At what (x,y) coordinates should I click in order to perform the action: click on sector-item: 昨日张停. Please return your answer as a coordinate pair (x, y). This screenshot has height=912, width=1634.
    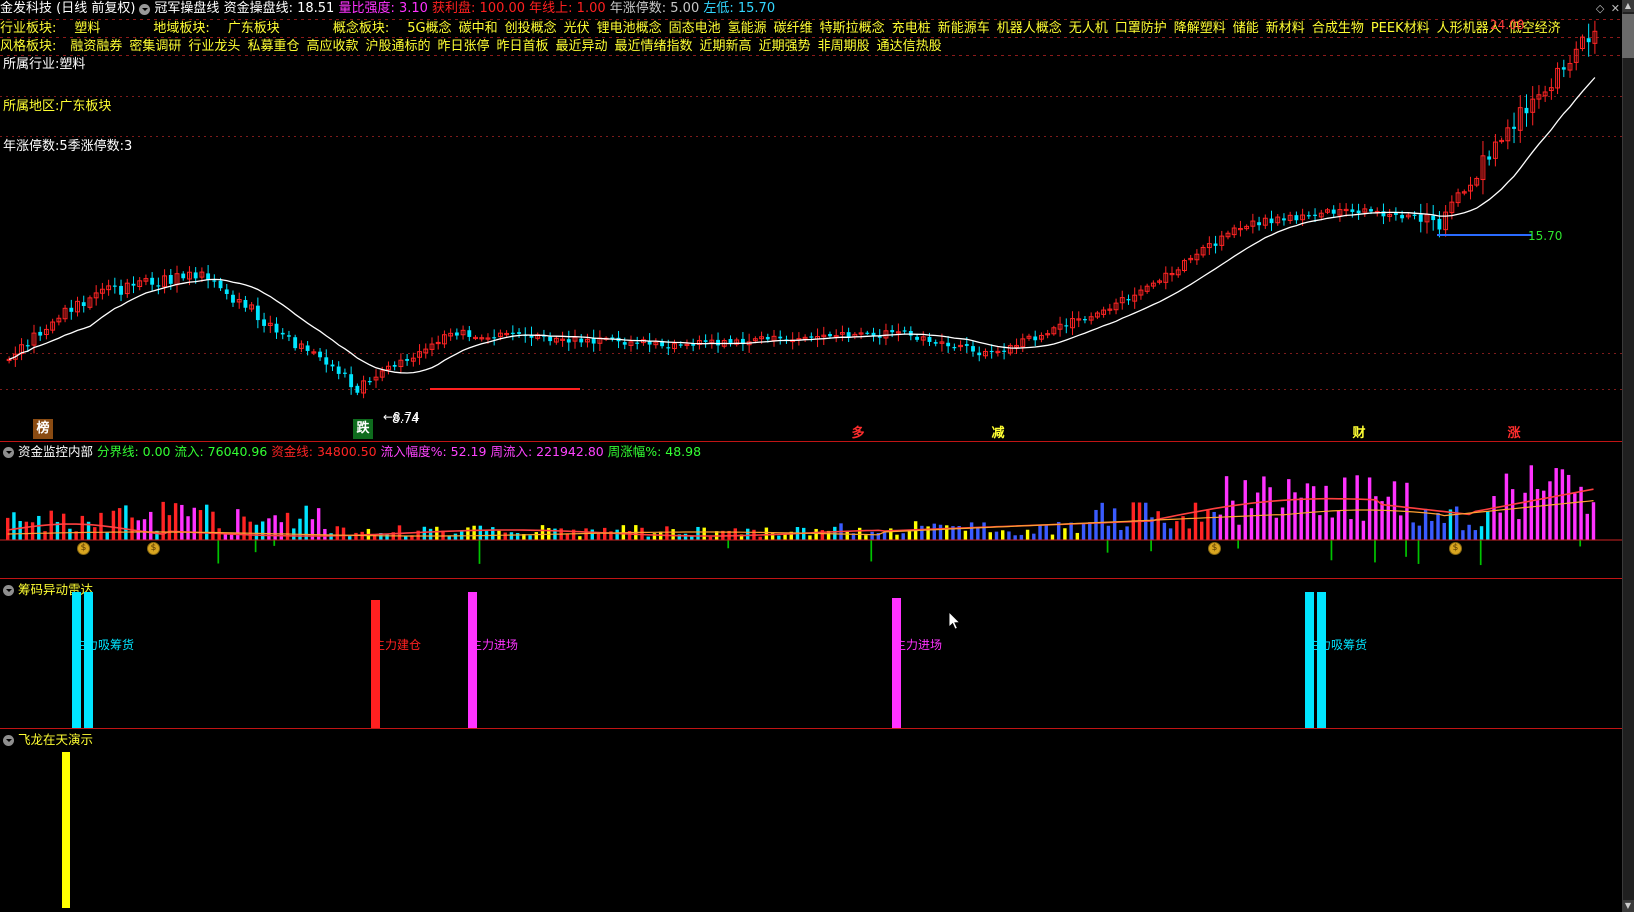
    Looking at the image, I should click on (463, 46).